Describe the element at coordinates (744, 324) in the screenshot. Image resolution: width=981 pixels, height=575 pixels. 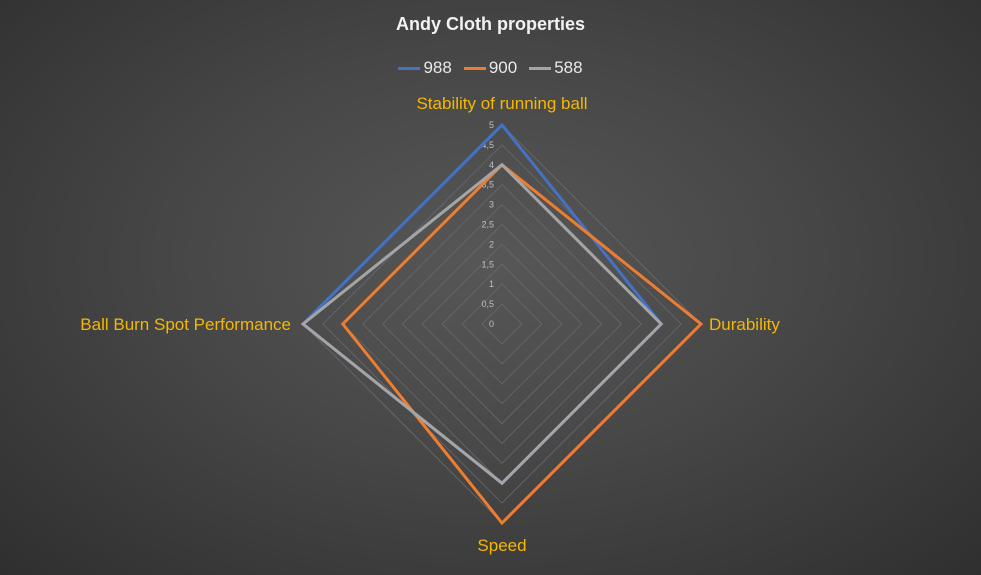
I see `axis-label: Durability` at that location.